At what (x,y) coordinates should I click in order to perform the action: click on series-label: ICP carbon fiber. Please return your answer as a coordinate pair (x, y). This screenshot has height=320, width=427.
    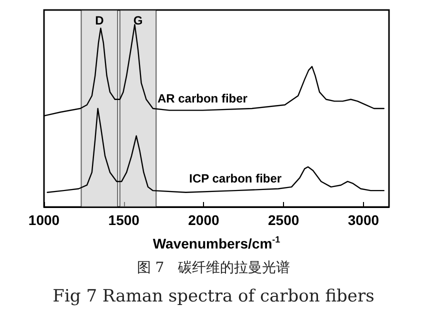
    Looking at the image, I should click on (235, 179).